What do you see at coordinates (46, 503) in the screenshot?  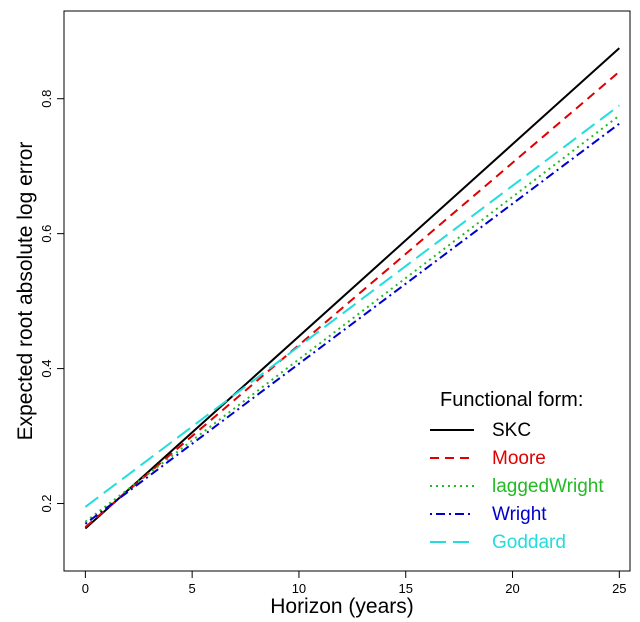 I see `y-tick-label: 0.2` at bounding box center [46, 503].